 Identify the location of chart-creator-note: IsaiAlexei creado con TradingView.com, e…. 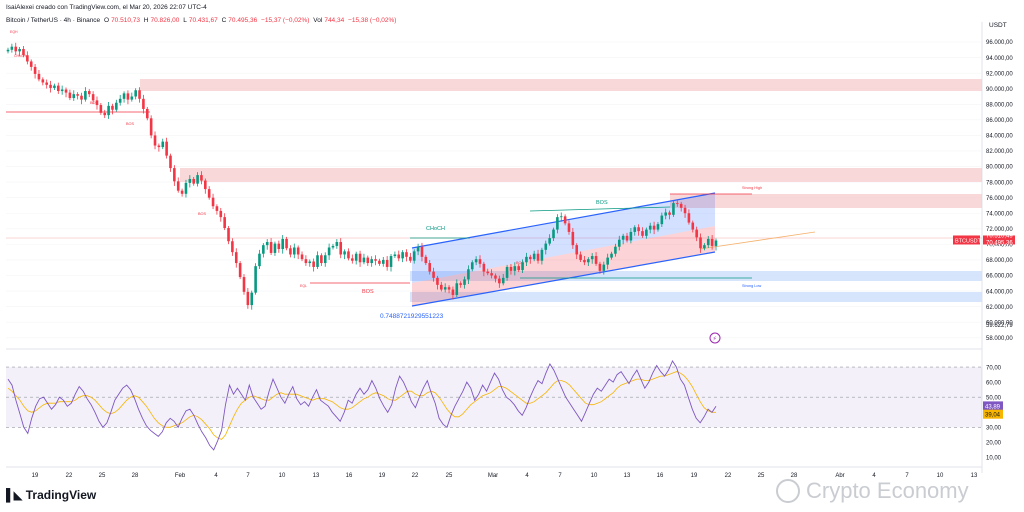
(106, 7).